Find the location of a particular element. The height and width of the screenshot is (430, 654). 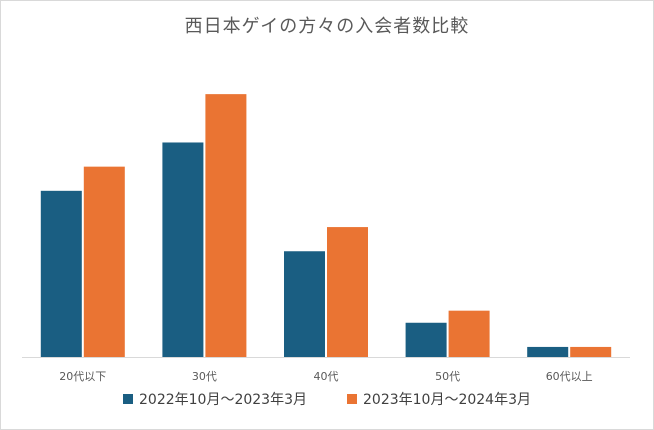

legend-label-series-2: 2023年10月～2024年3月 is located at coordinates (447, 400).